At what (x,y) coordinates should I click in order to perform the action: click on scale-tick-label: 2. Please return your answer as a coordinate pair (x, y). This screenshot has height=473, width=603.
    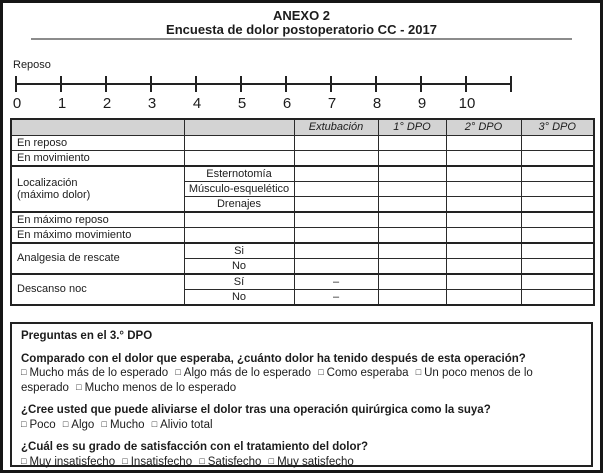
    Looking at the image, I should click on (107, 103).